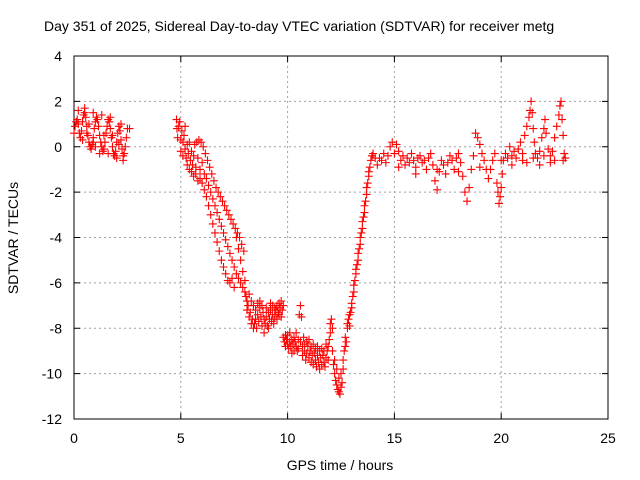 The height and width of the screenshot is (480, 640). What do you see at coordinates (395, 438) in the screenshot?
I see `x-tick-label: 15` at bounding box center [395, 438].